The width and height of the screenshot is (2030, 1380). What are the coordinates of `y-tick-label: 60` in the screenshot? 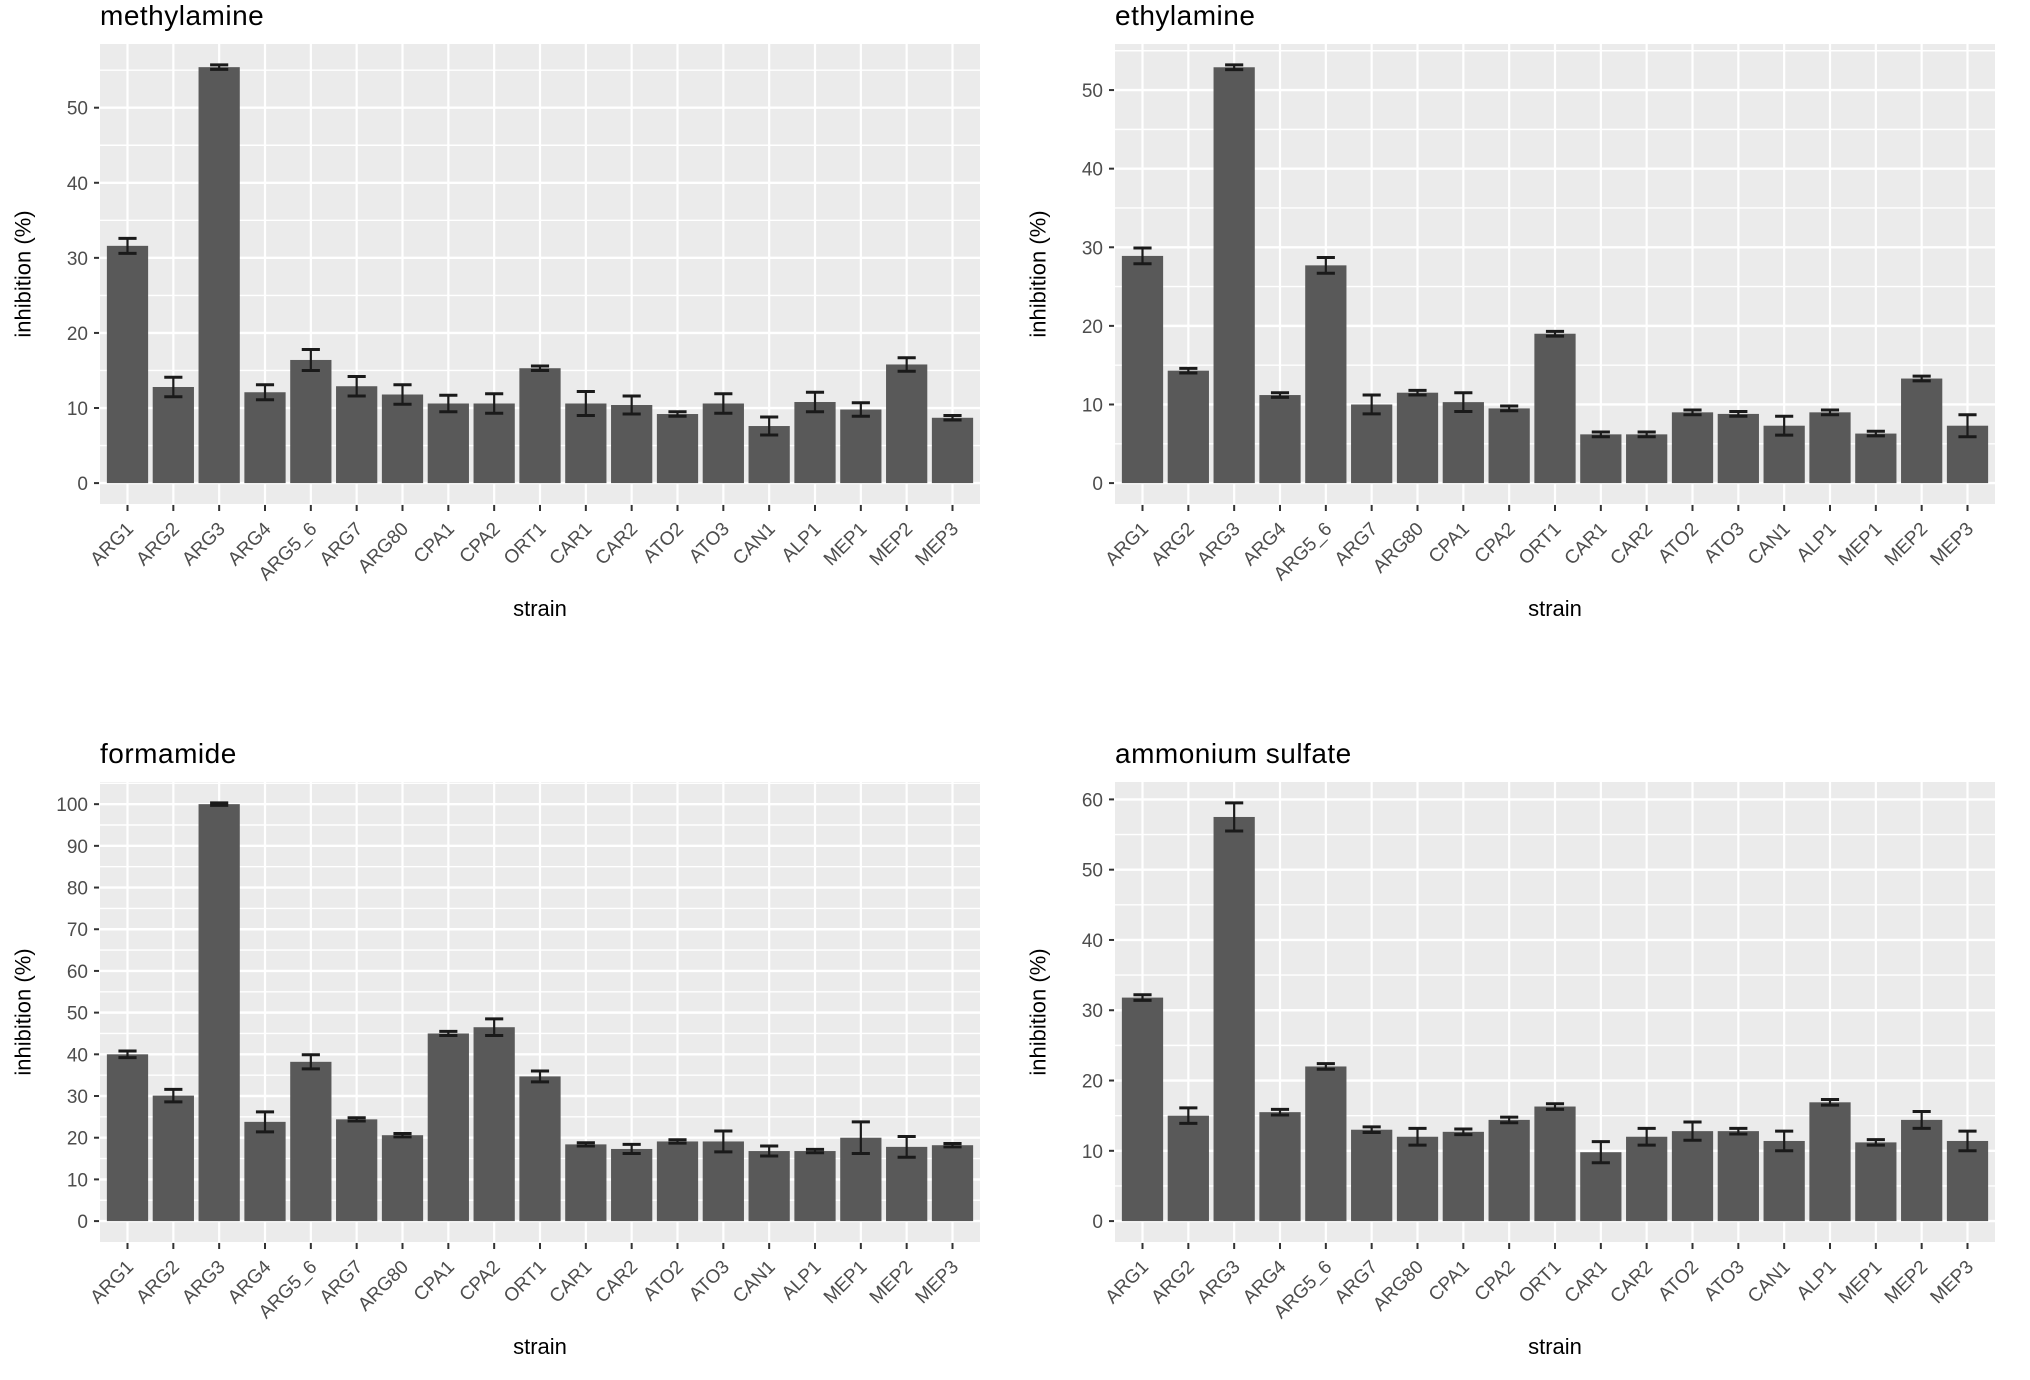 It's located at (1092, 800).